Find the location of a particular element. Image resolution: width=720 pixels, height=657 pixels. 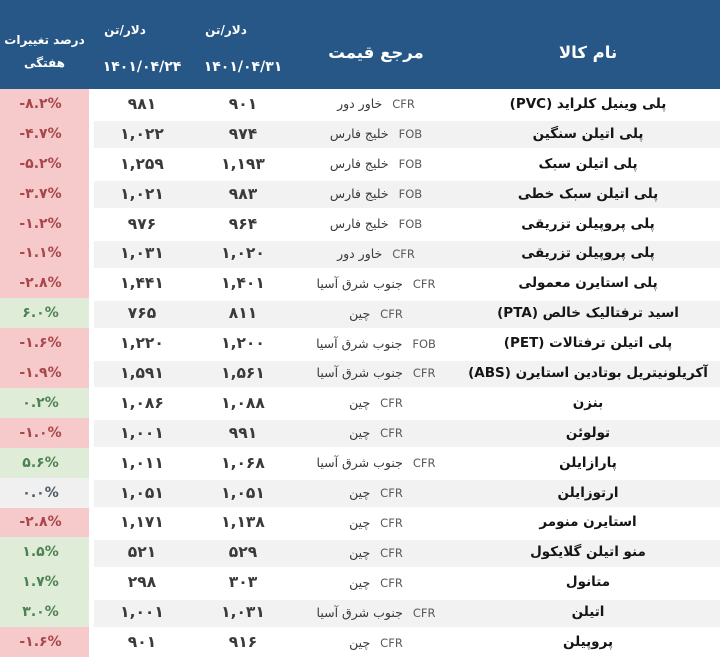

table-row: پروپیلن CFR چین ۹۱۶ ۹۰۱ -۱.۶% is located at coordinates (360, 642).